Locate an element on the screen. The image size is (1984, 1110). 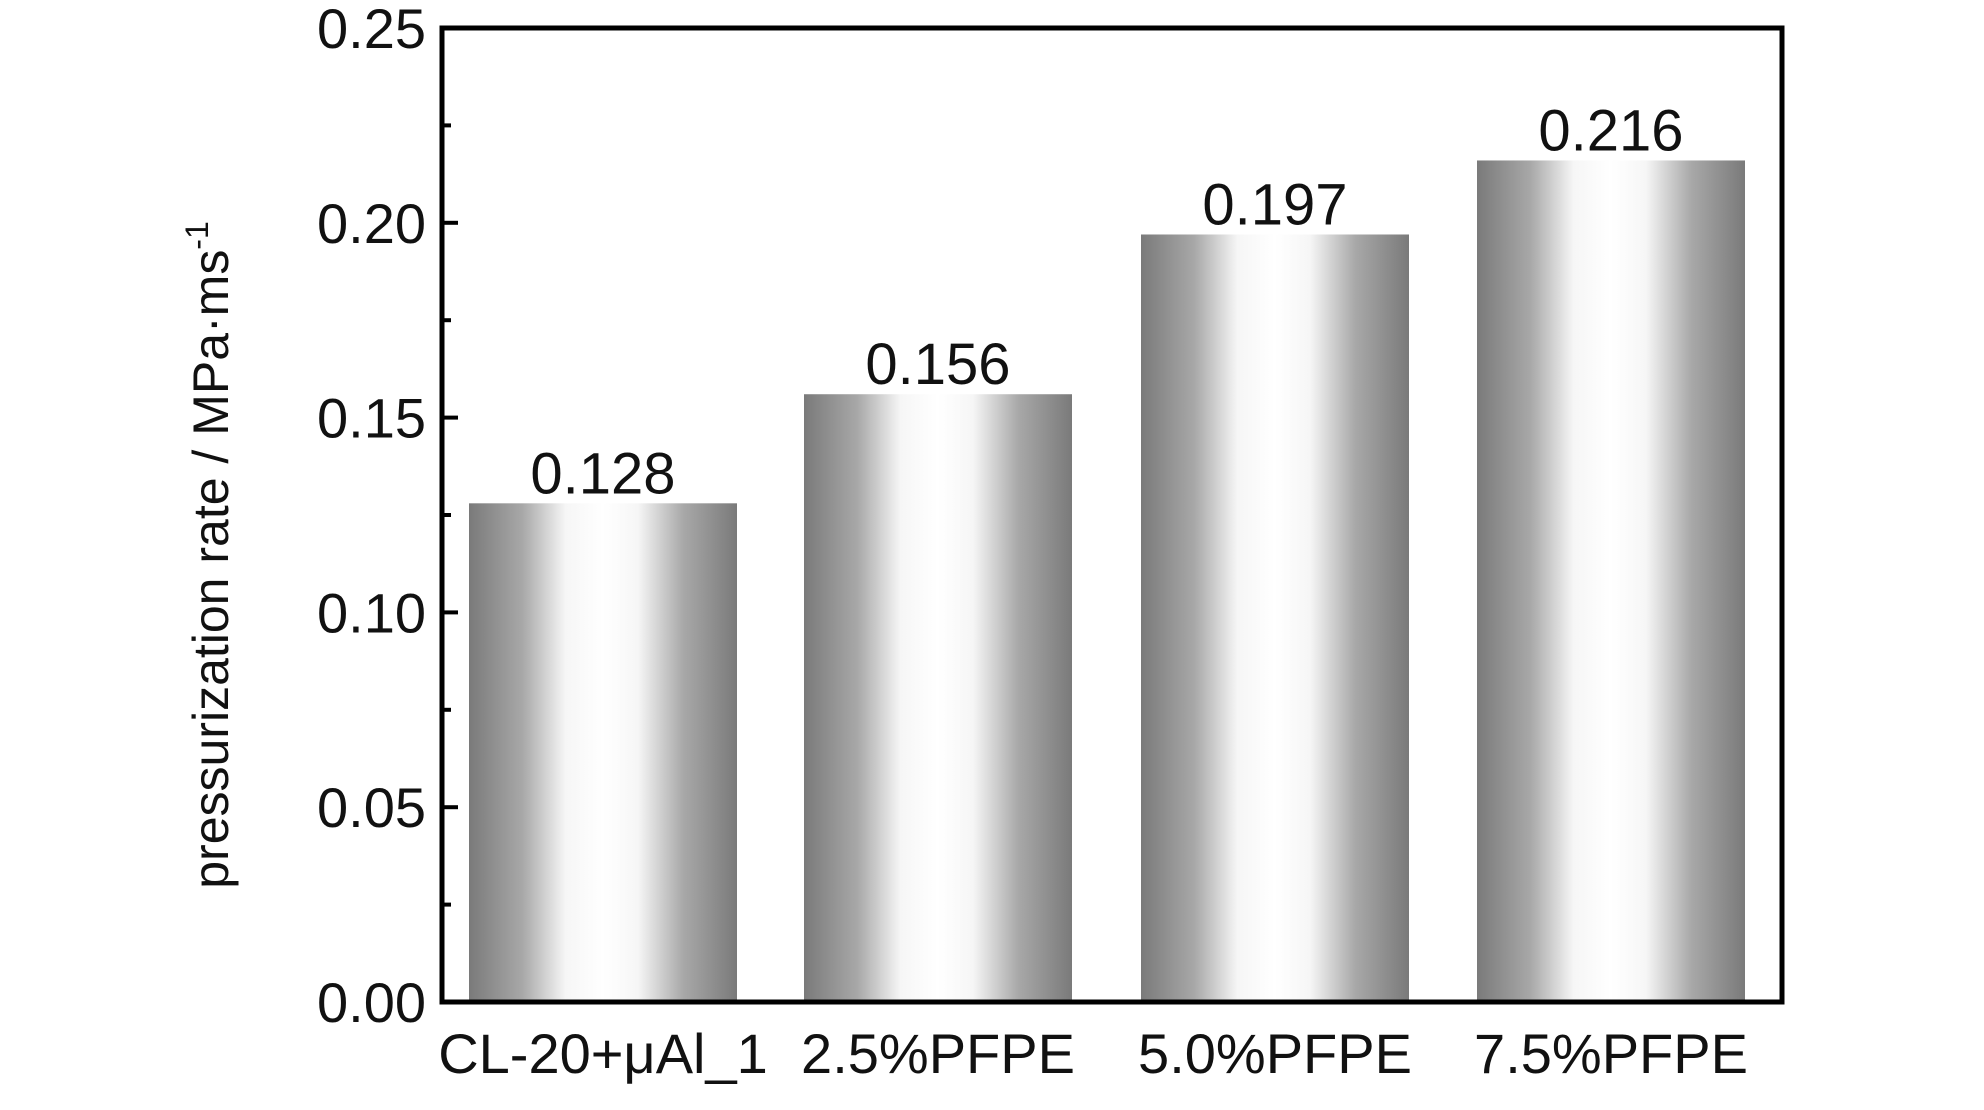
x-category-label-2: 2.5%PFPE is located at coordinates (938, 1053).